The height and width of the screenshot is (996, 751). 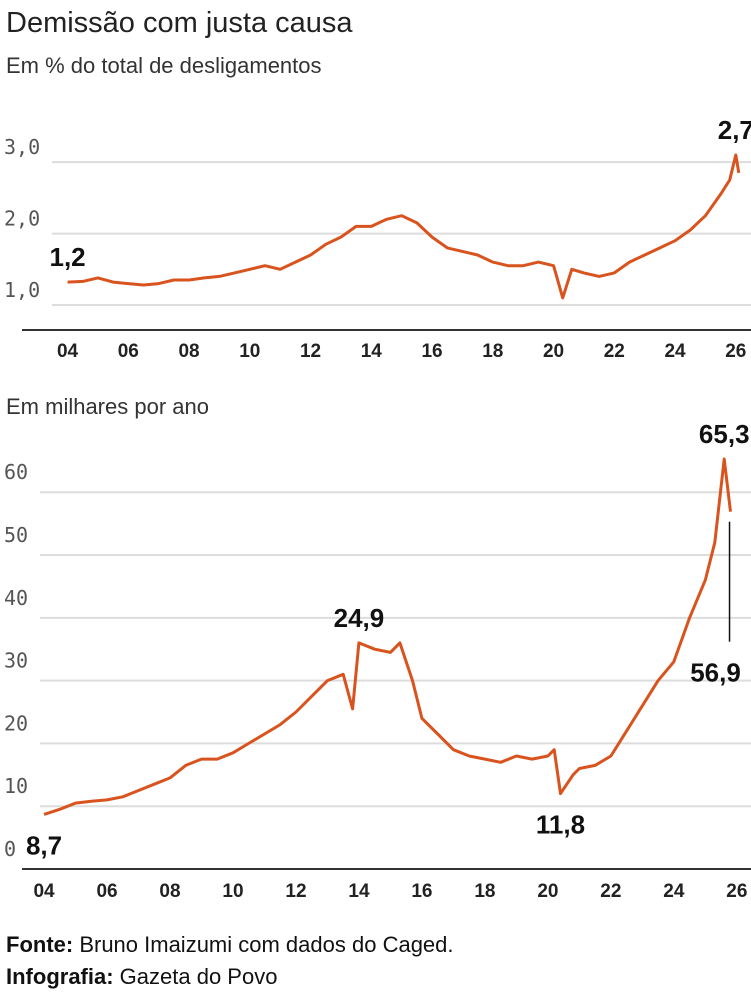 I want to click on y-tick-label: 2,0, so click(x=22, y=219).